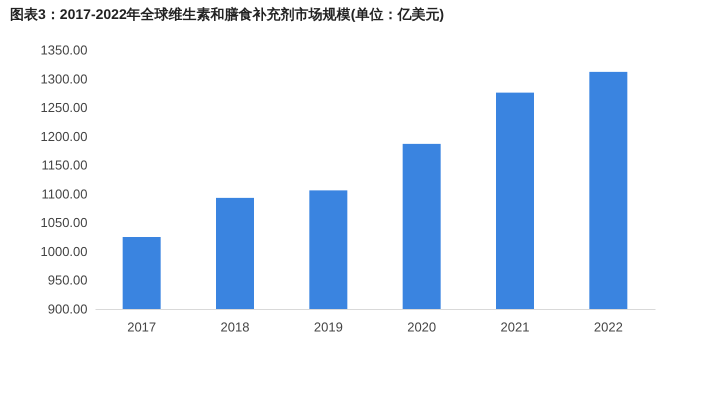 The width and height of the screenshot is (719, 404). I want to click on x-tick-label: 2020, so click(421, 327).